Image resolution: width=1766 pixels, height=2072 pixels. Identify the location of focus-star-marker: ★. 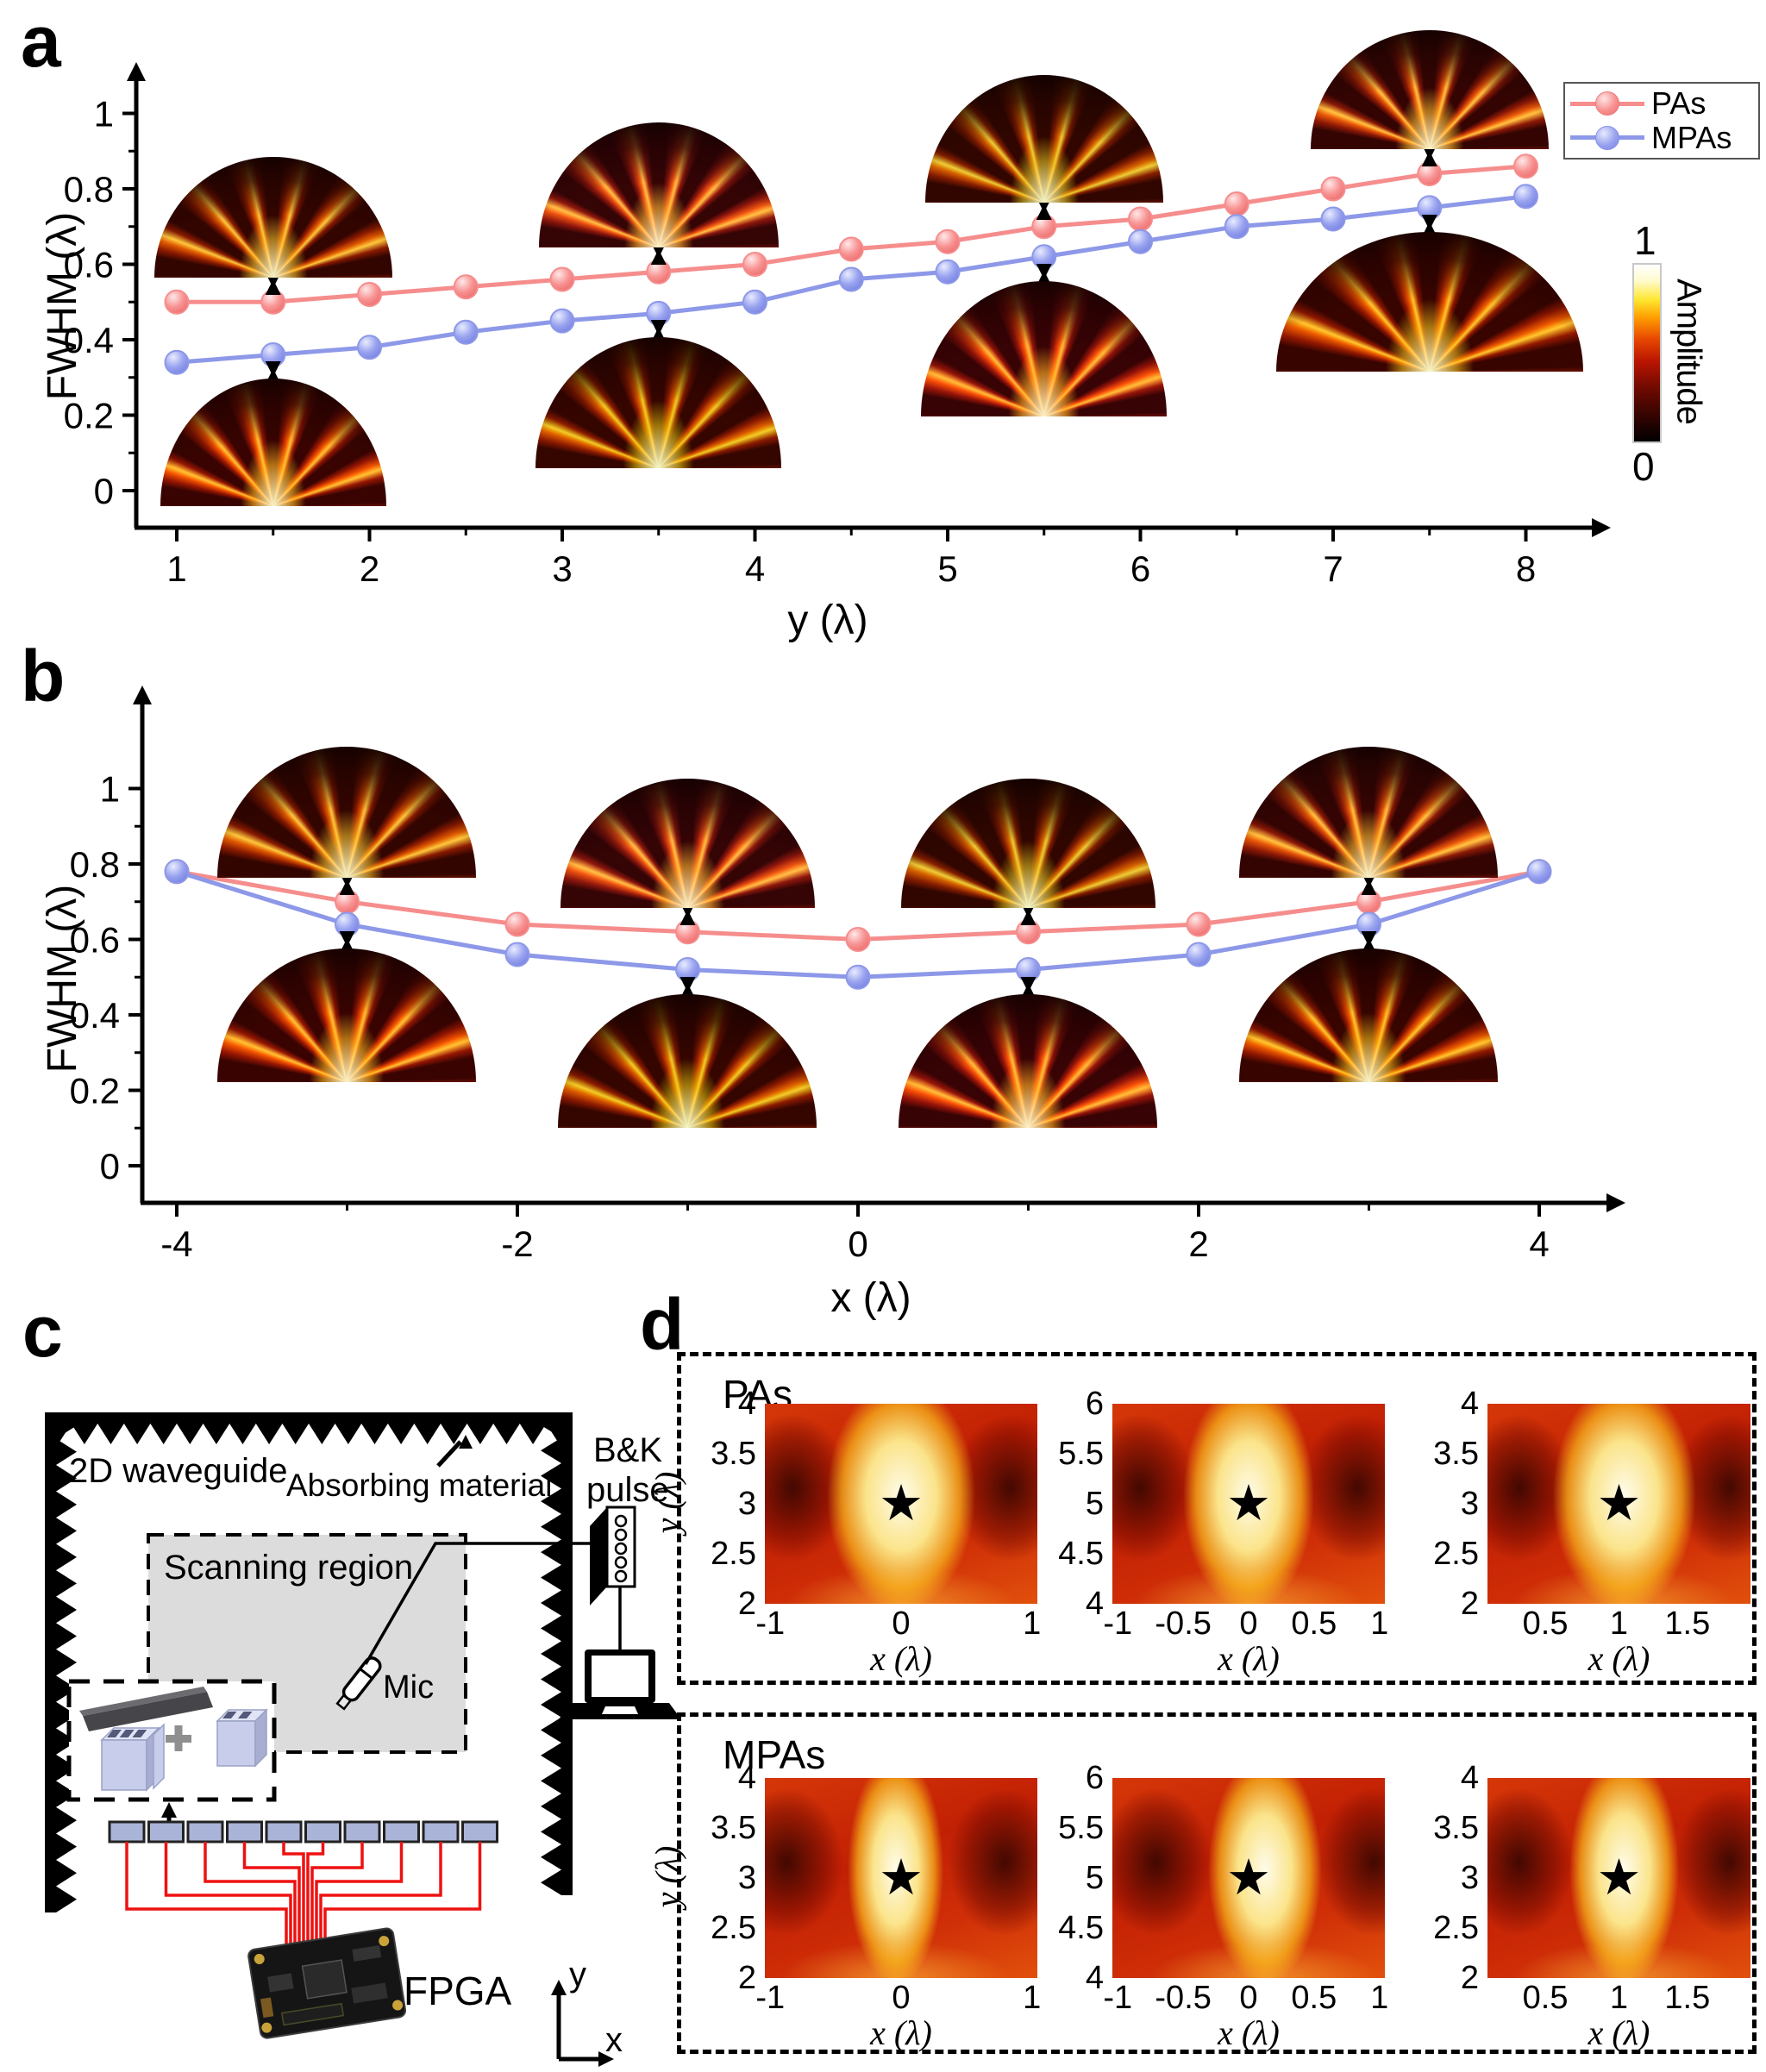
(901, 1878).